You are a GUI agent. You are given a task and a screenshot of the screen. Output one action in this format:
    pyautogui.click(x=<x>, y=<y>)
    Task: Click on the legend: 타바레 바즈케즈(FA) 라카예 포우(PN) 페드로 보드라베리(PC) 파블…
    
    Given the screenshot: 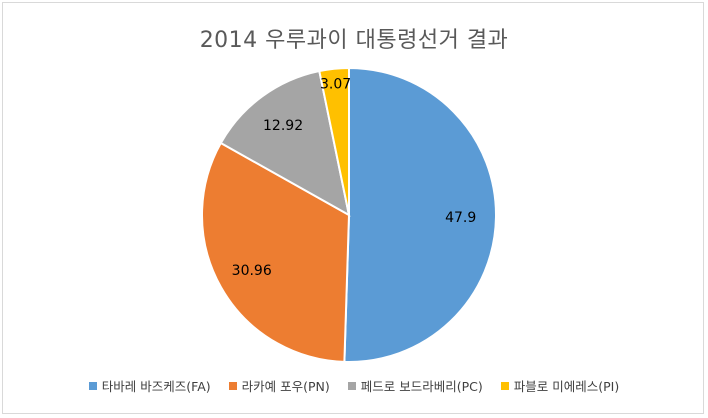 What is the action you would take?
    pyautogui.click(x=354, y=385)
    